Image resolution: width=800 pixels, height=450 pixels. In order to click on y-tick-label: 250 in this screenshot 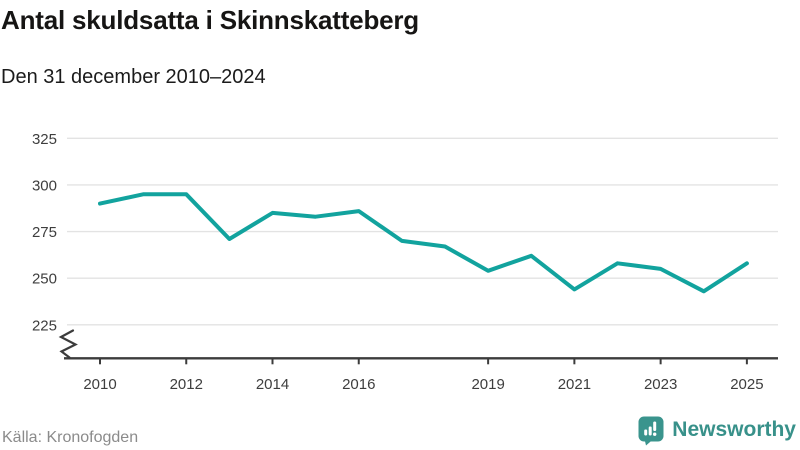, I will do `click(44, 279)`.